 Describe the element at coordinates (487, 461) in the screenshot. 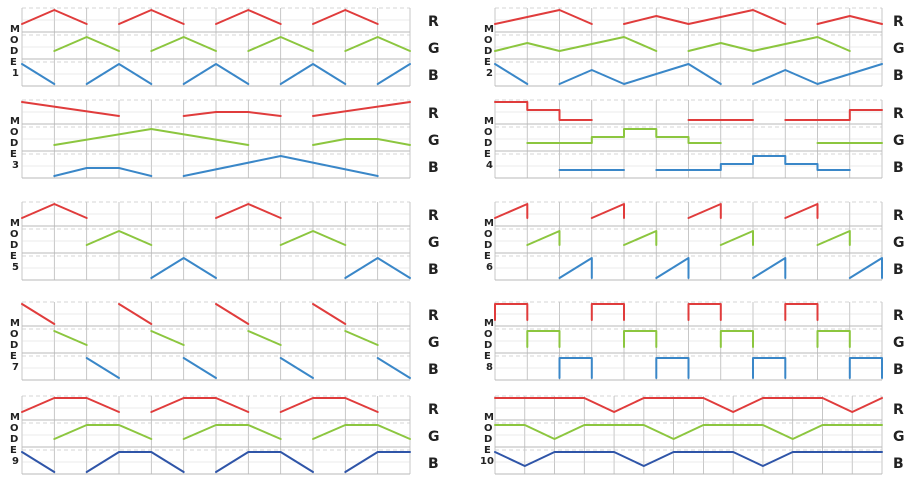

I see `mode-number: 10` at that location.